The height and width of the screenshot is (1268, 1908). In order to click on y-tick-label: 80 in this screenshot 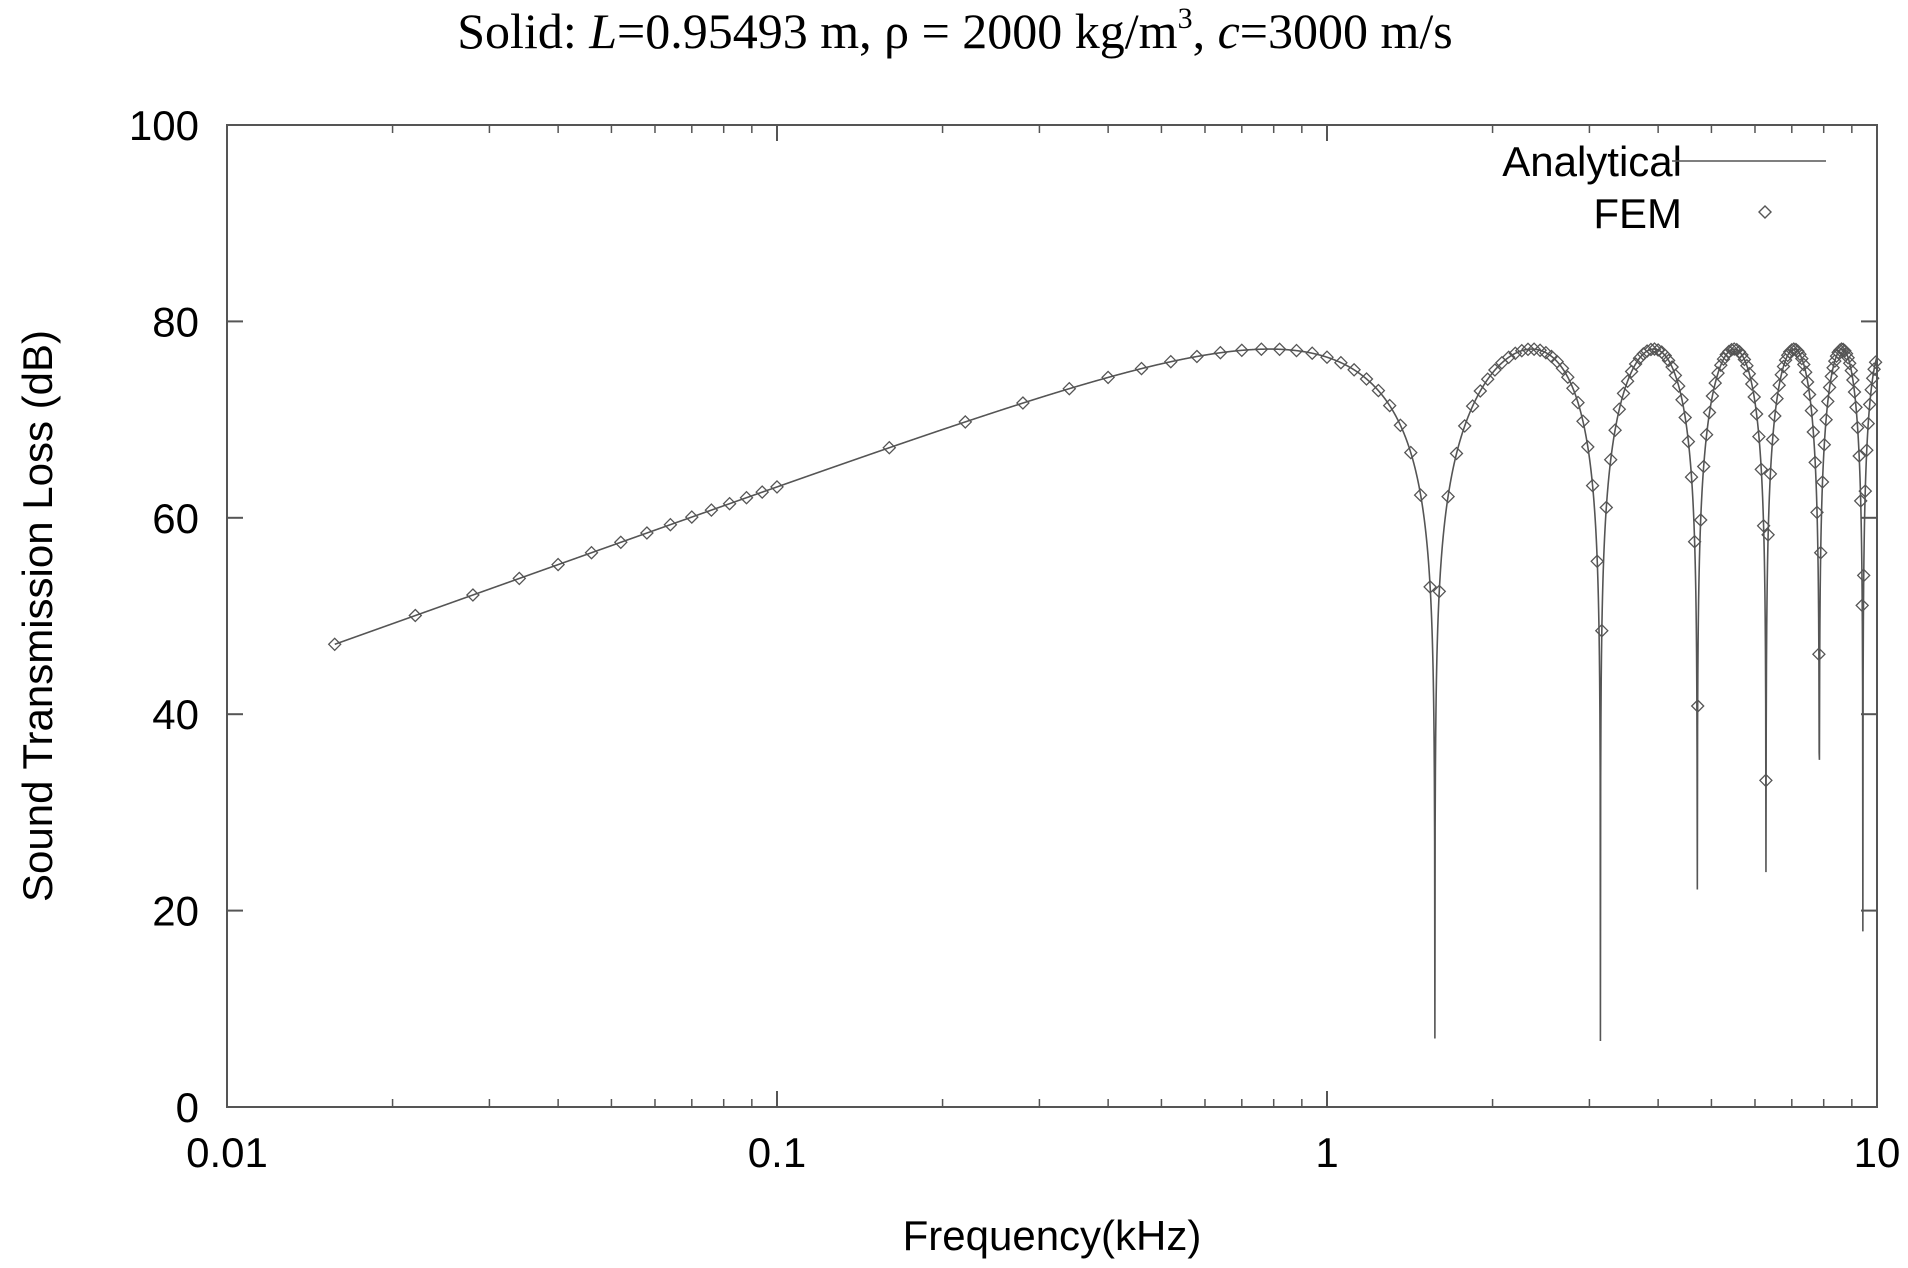, I will do `click(175, 321)`.